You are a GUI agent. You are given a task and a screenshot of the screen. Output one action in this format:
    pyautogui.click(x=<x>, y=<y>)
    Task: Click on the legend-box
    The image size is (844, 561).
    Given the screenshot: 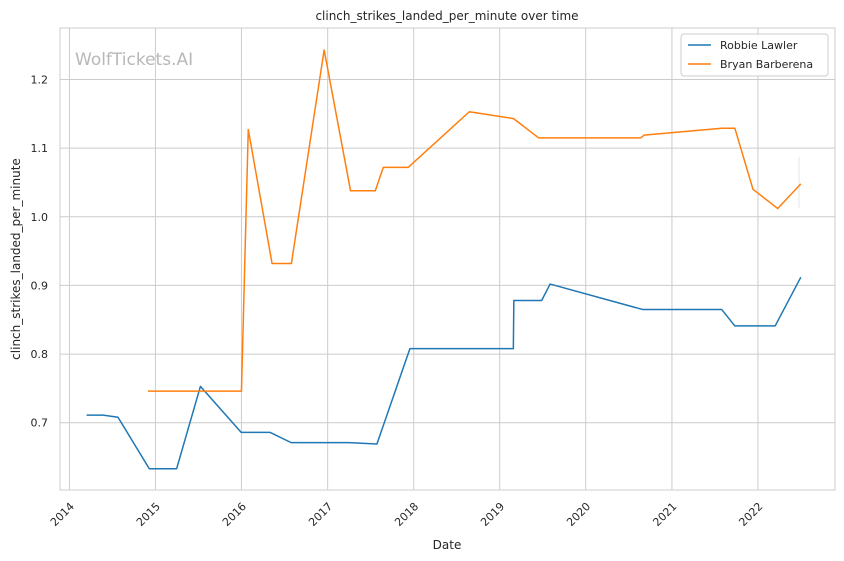 What is the action you would take?
    pyautogui.click(x=754, y=55)
    